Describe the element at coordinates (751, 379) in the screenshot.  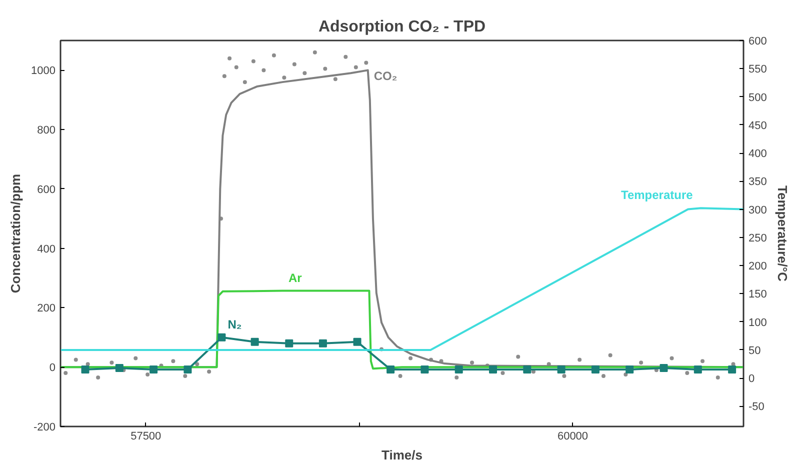
I see `y2-tick-label: 0` at that location.